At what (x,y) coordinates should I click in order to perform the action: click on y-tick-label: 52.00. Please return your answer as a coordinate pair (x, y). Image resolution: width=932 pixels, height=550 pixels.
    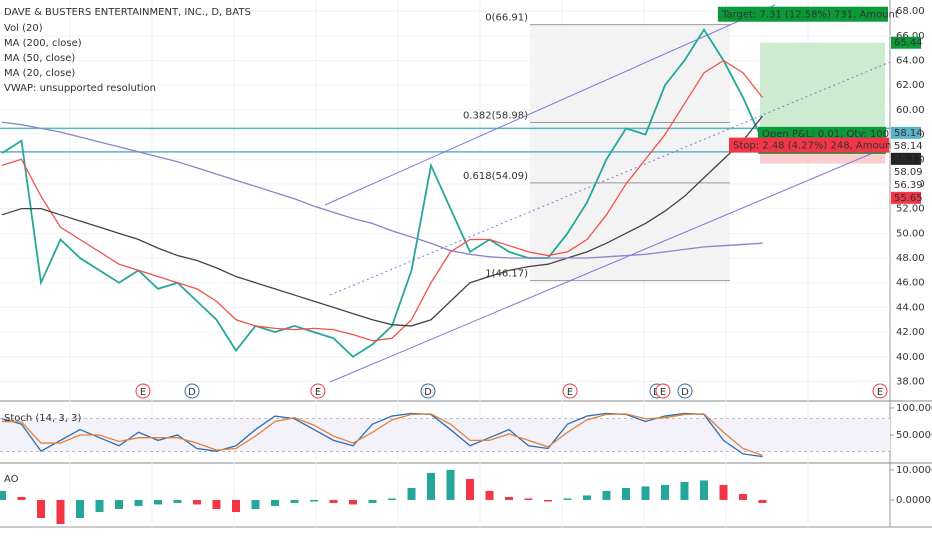
    Looking at the image, I should click on (910, 209).